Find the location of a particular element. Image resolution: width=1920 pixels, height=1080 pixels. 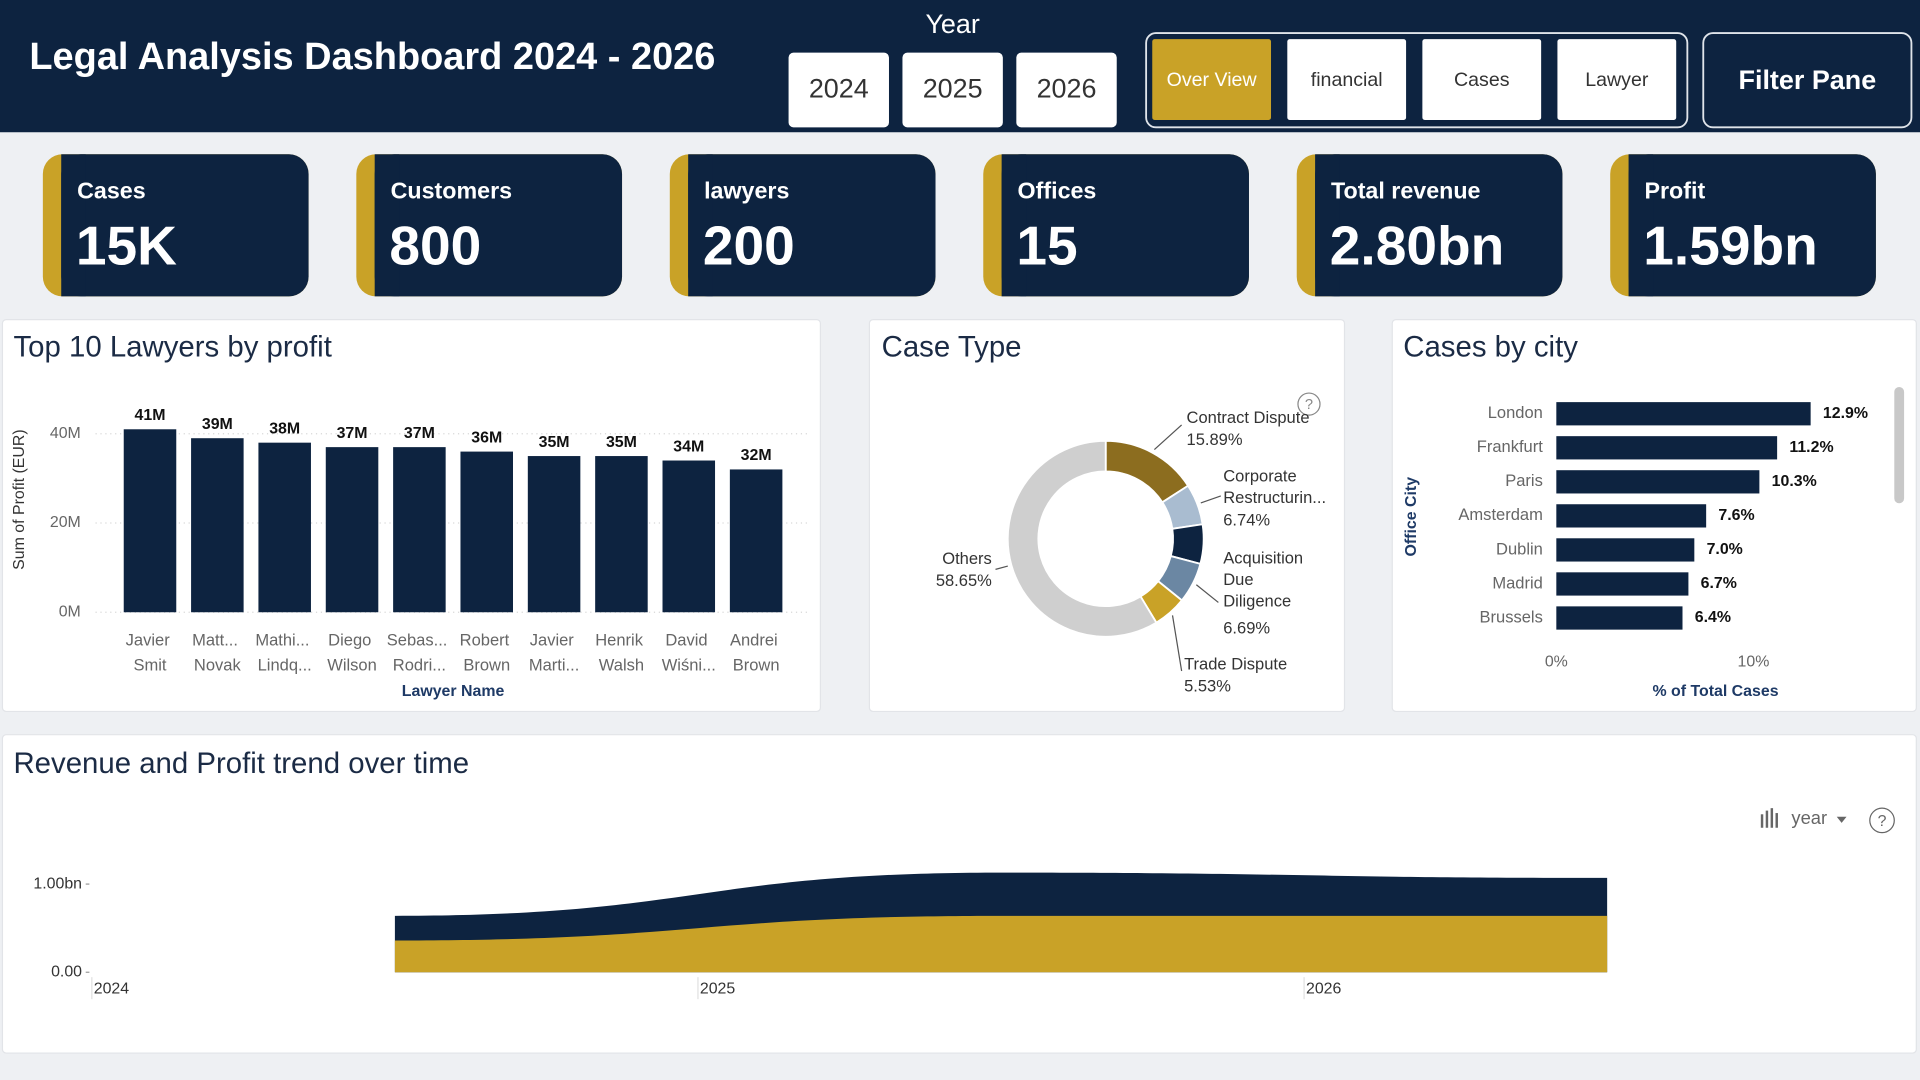

data-label: 34M is located at coordinates (688, 446).